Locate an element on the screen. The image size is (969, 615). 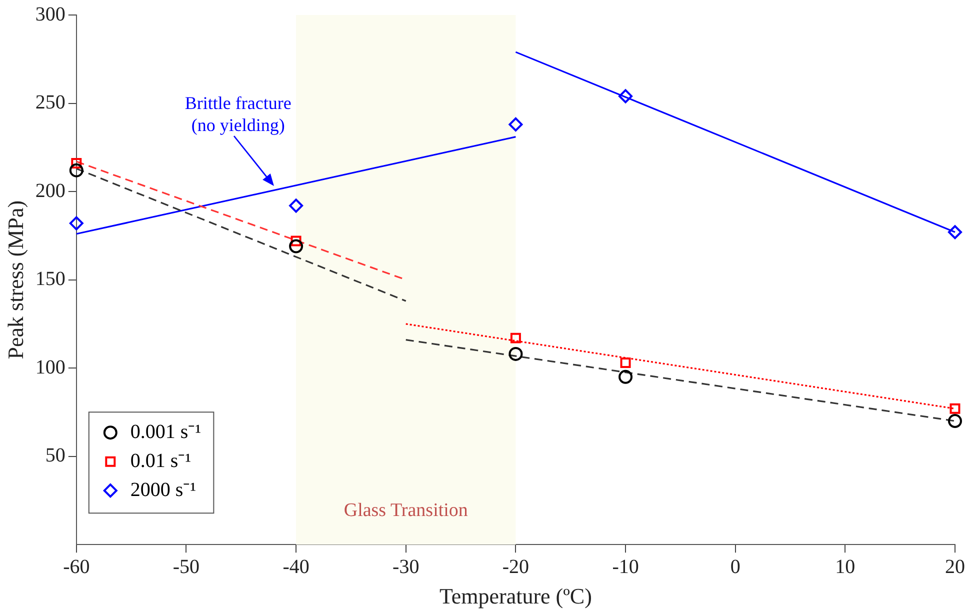
x-tick-label: 10 is located at coordinates (845, 567).